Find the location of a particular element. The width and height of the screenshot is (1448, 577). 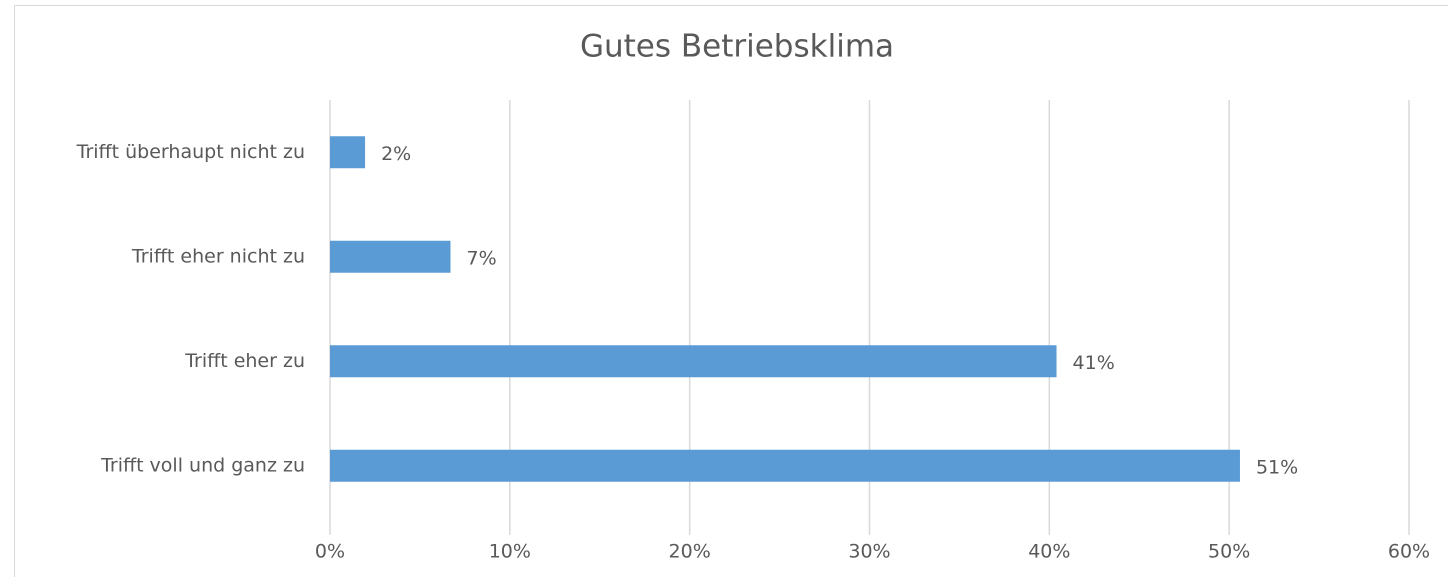

data-label: 2% is located at coordinates (396, 154).